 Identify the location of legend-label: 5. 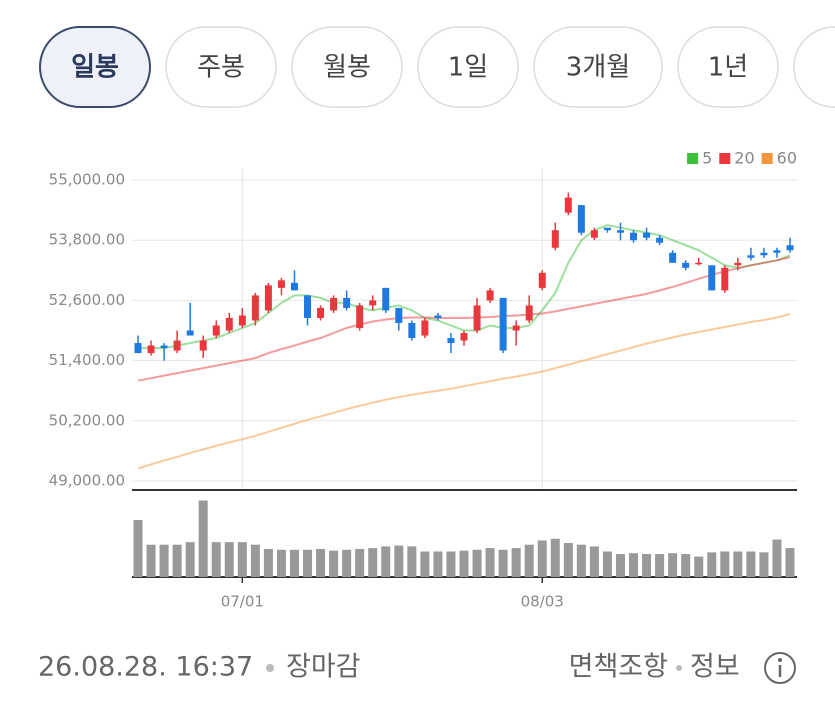
(707, 158).